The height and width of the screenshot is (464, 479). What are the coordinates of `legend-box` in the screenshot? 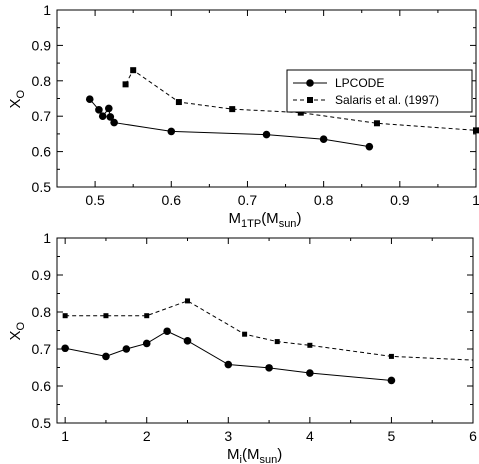 It's located at (379, 91).